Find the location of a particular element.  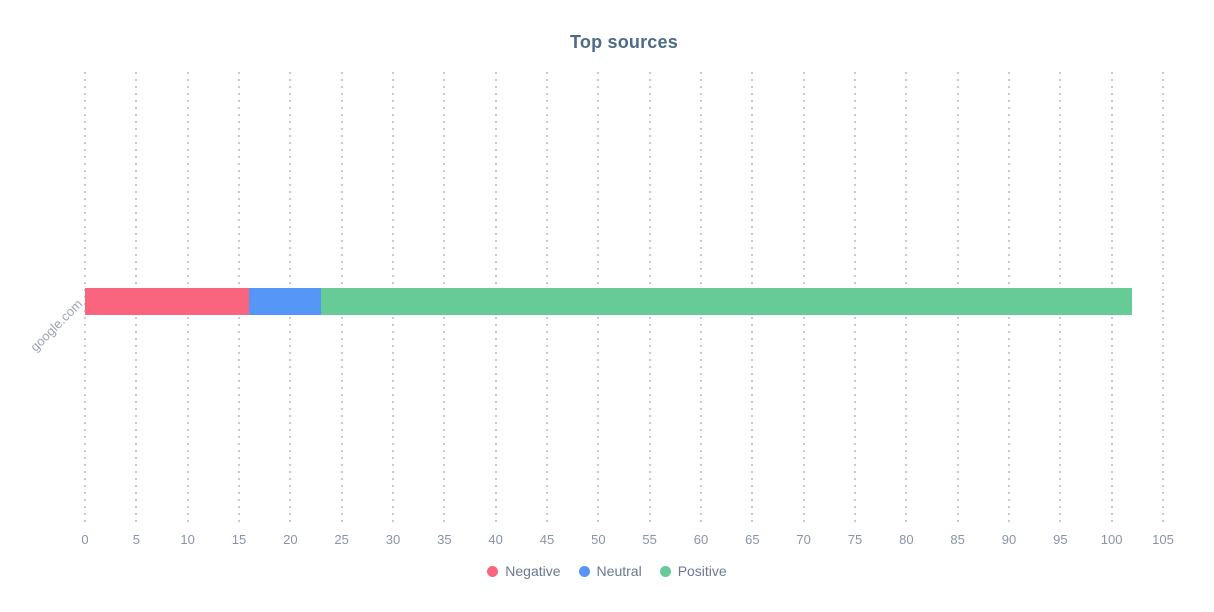

legend-item-positive: Positive is located at coordinates (693, 571).